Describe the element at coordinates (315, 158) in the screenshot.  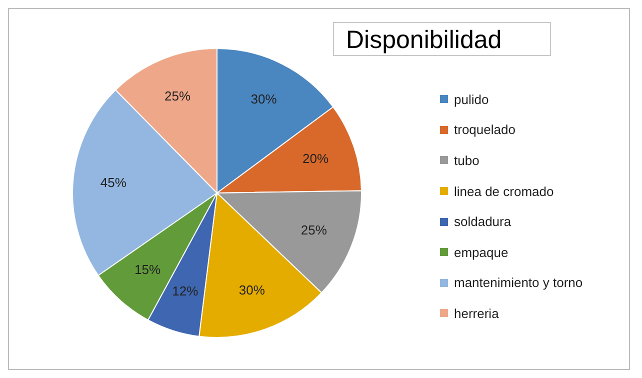
I see `data-label: 20%` at that location.